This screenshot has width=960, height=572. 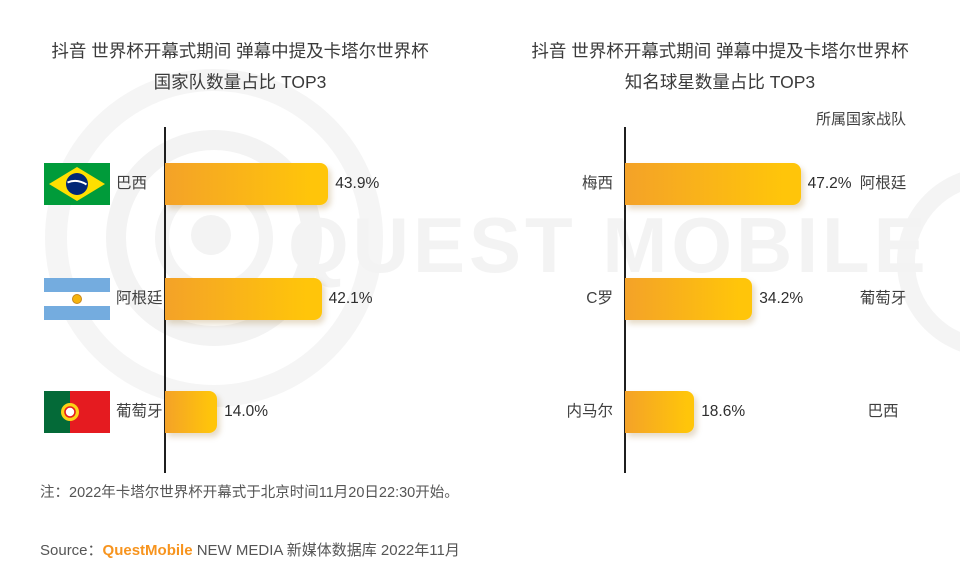 I want to click on bar-track: 43.9%, so click(x=272, y=184).